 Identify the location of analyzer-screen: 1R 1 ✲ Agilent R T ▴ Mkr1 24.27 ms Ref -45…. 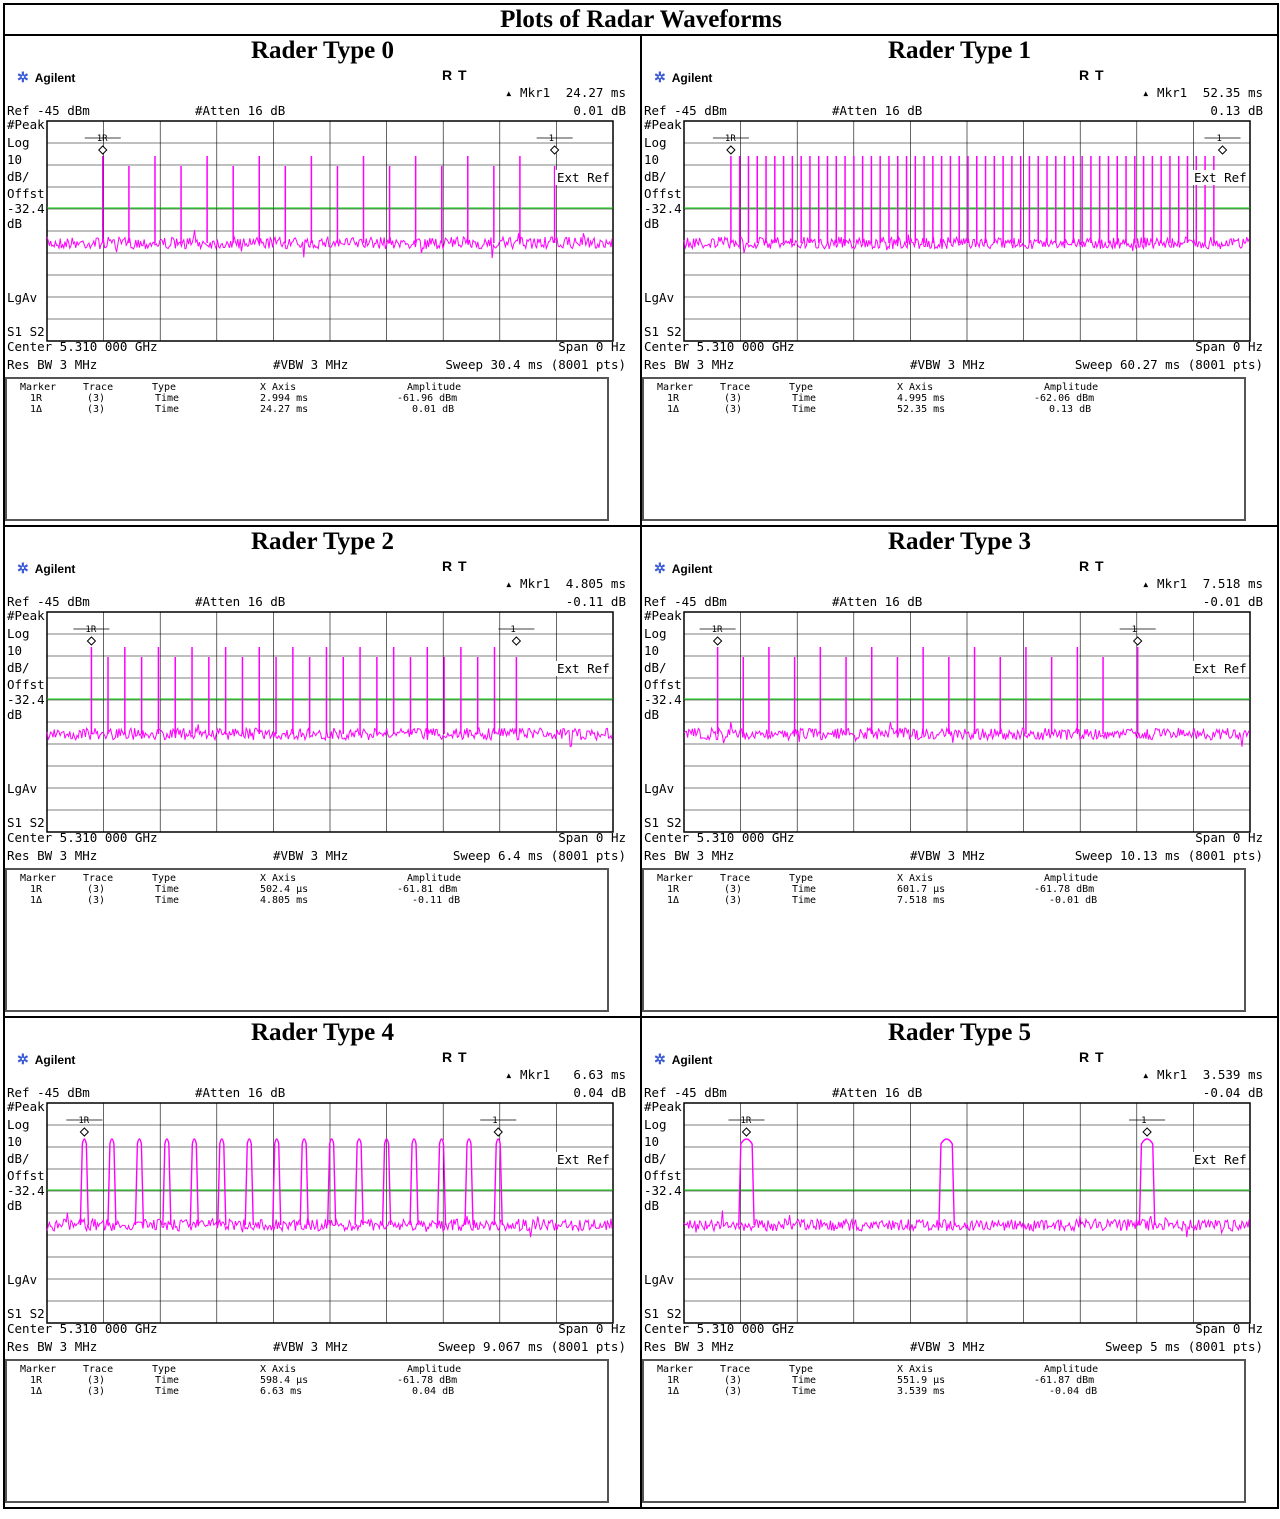
(322, 295).